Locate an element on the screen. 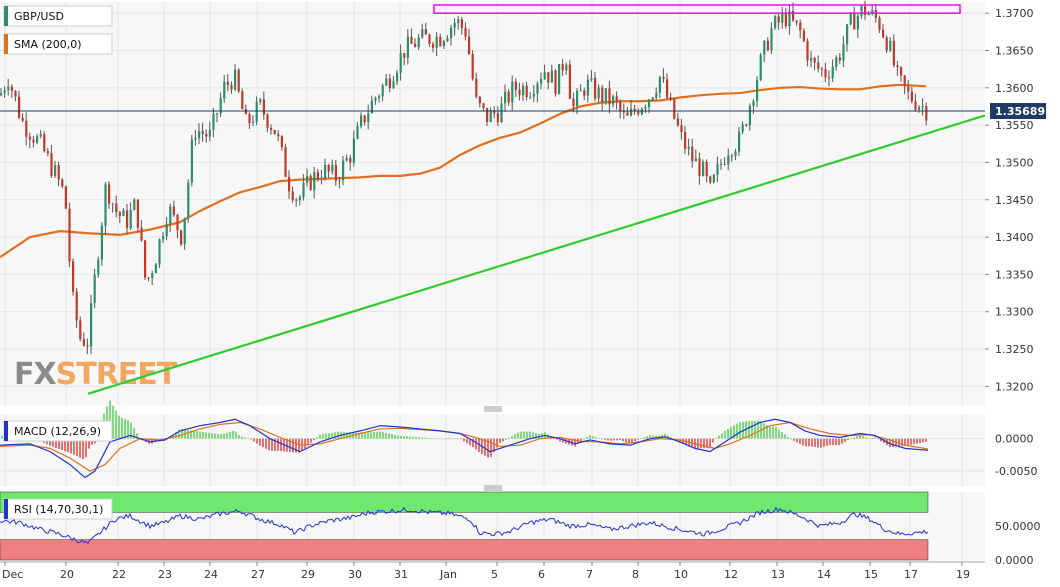 This screenshot has height=587, width=1060. x-tick-label: 31 is located at coordinates (401, 574).